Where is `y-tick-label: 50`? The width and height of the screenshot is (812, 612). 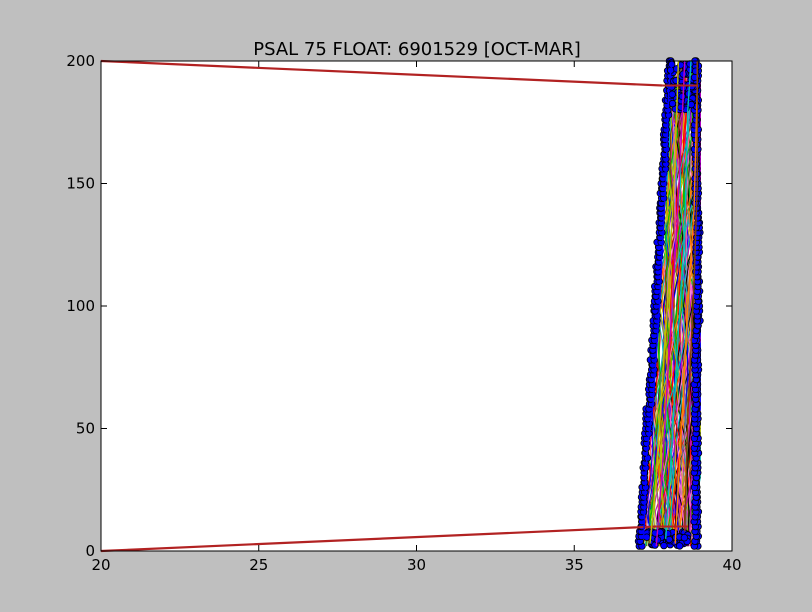 y-tick-label: 50 is located at coordinates (85, 429).